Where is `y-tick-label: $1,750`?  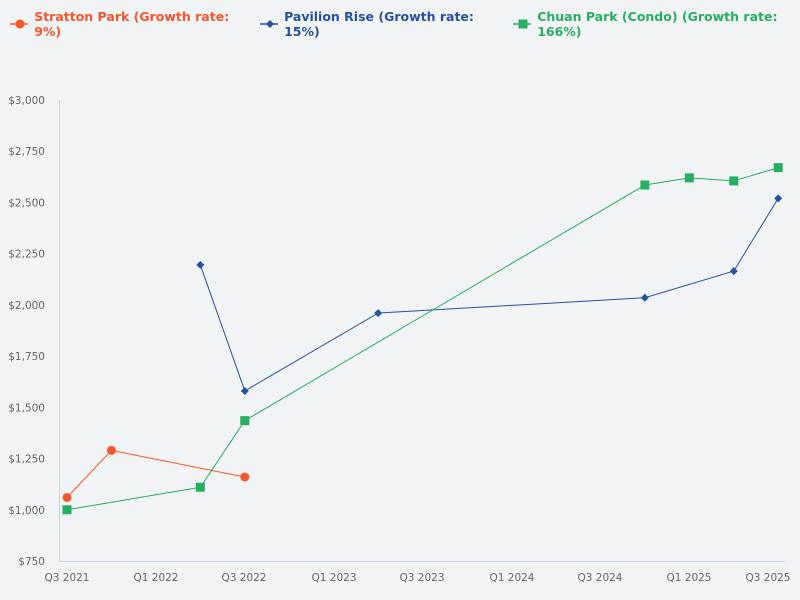
y-tick-label: $1,750 is located at coordinates (26, 357).